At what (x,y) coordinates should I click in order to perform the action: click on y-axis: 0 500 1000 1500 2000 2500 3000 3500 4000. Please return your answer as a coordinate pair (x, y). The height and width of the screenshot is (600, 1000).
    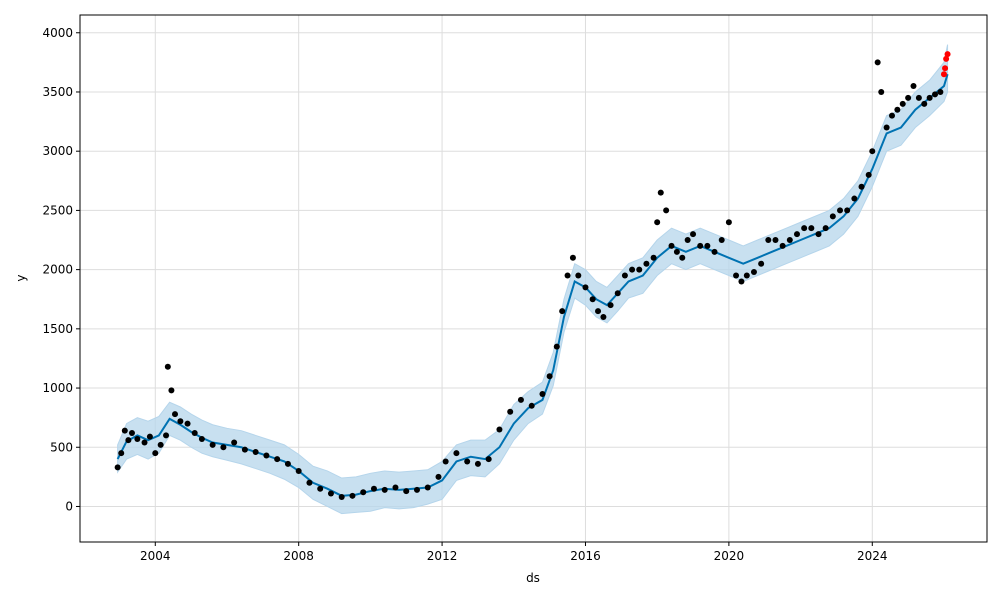
    Looking at the image, I should click on (61, 269).